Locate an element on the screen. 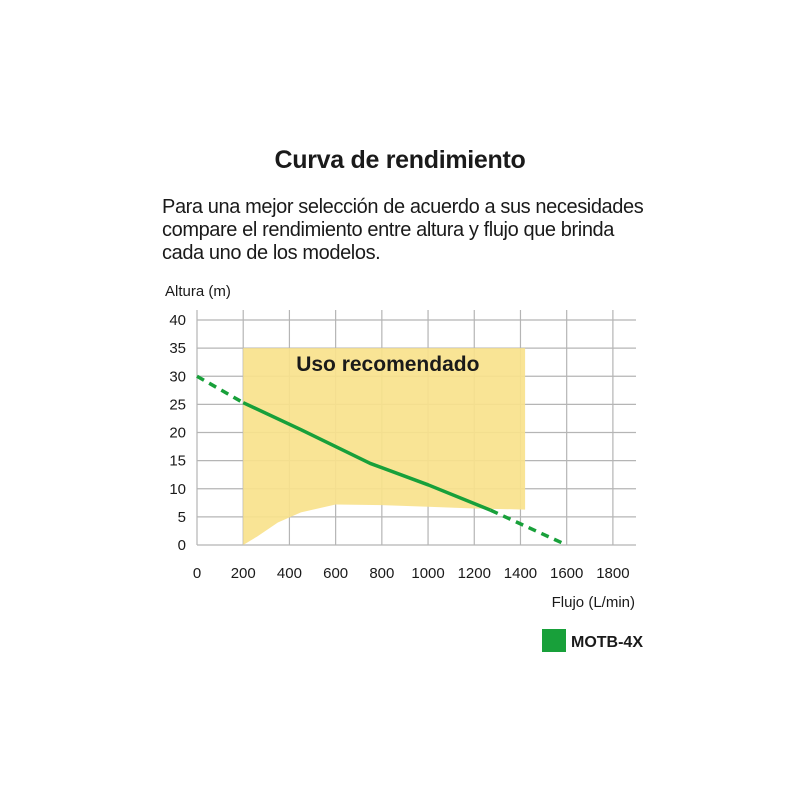  x-tick-label-800: 800 is located at coordinates (381, 573).